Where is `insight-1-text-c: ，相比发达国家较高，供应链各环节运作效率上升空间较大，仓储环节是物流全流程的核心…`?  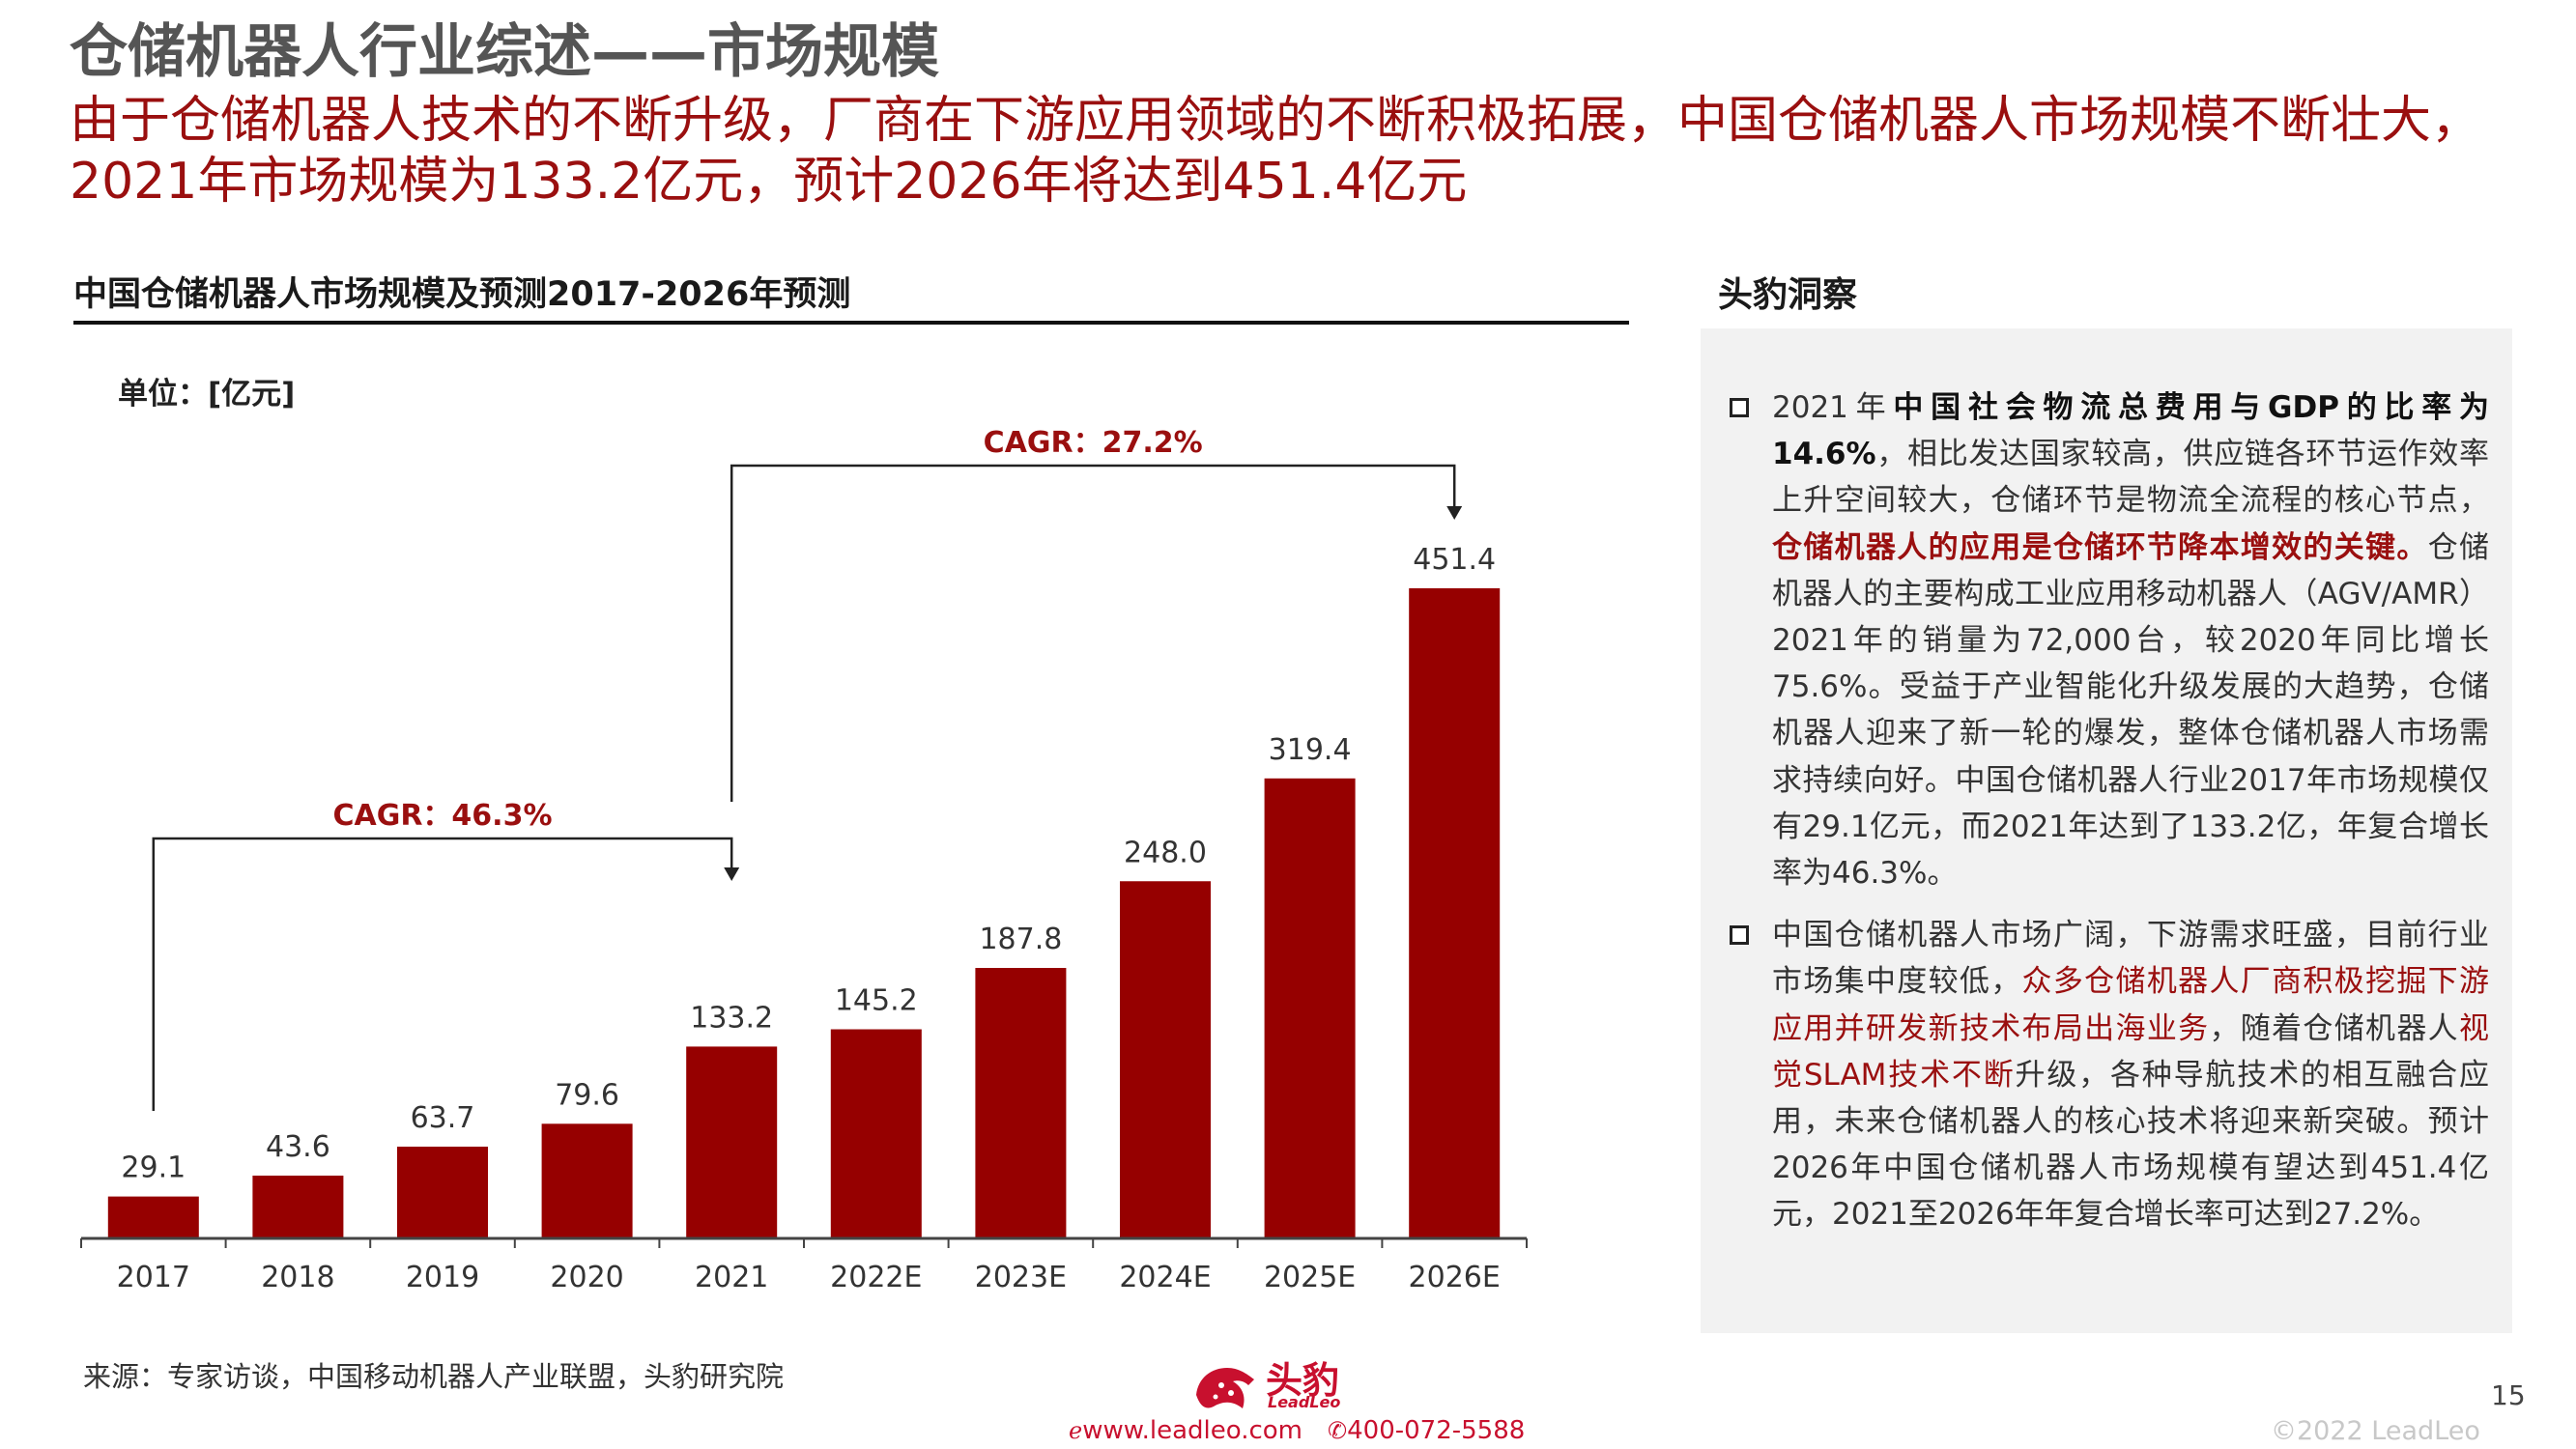
insight-1-text-c: ，相比发达国家较高，供应链各环节运作效率上升空间较大，仓储环节是物流全流程的核心… is located at coordinates (2131, 478).